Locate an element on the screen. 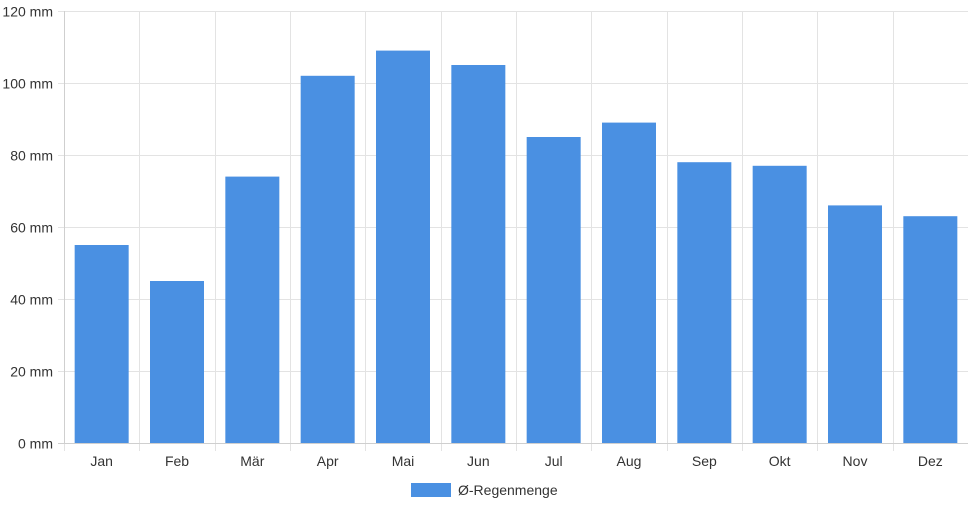 This screenshot has height=508, width=968. y-tick-label: 40 mm is located at coordinates (31, 300).